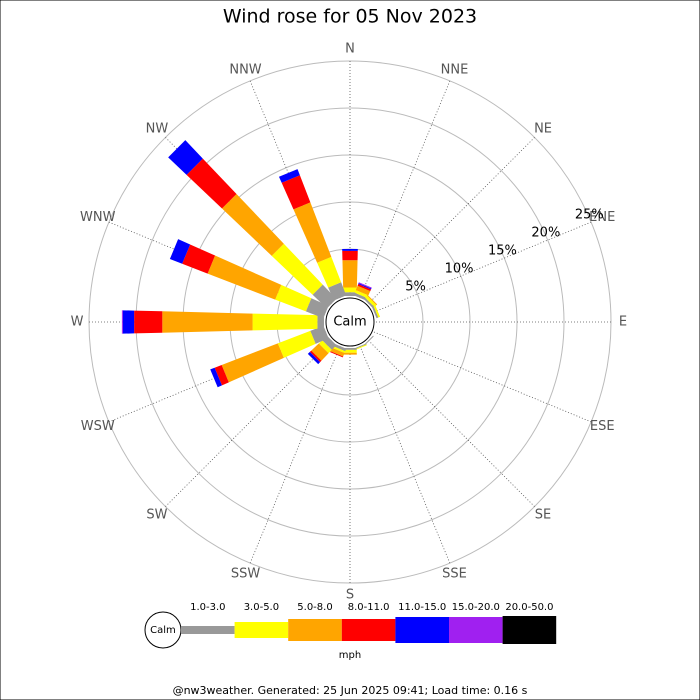 The width and height of the screenshot is (700, 700). What do you see at coordinates (543, 515) in the screenshot?
I see `direction-label: SE` at bounding box center [543, 515].